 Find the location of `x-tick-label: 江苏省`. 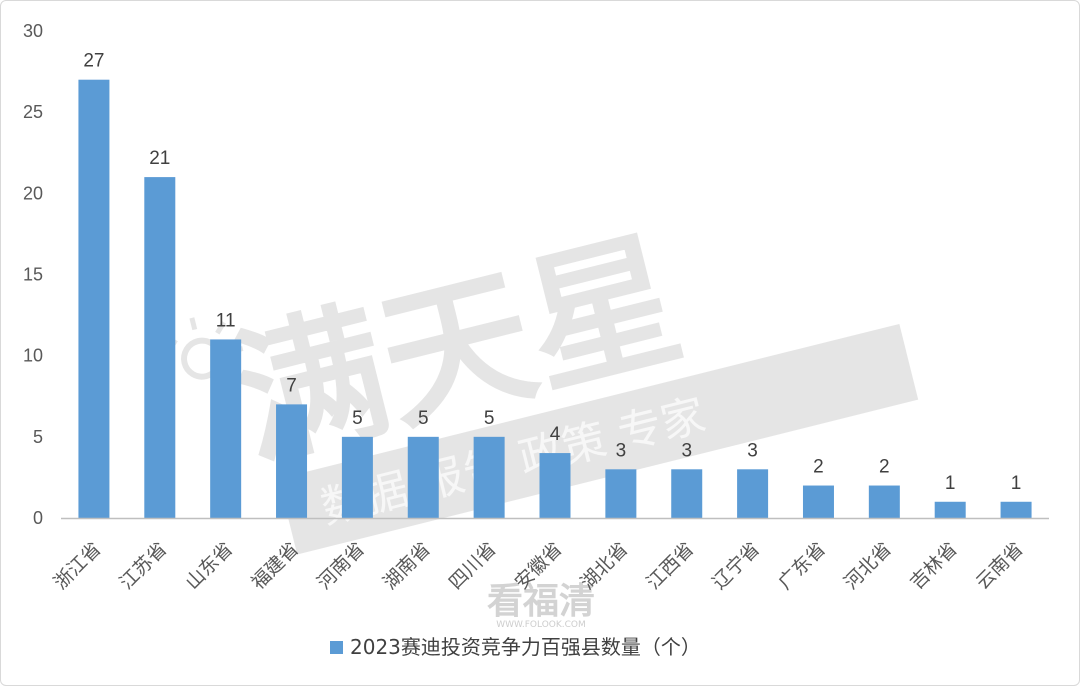

x-tick-label: 江苏省 is located at coordinates (143, 566).